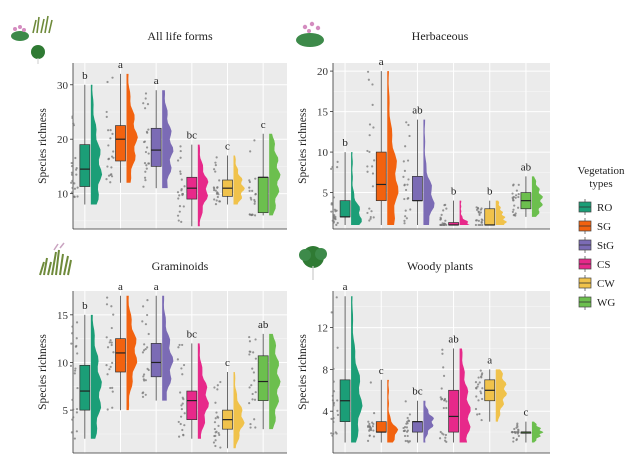 Image resolution: width=640 pixels, height=463 pixels. What do you see at coordinates (527, 425) in the screenshot?
I see `group-WG: c` at bounding box center [527, 425].